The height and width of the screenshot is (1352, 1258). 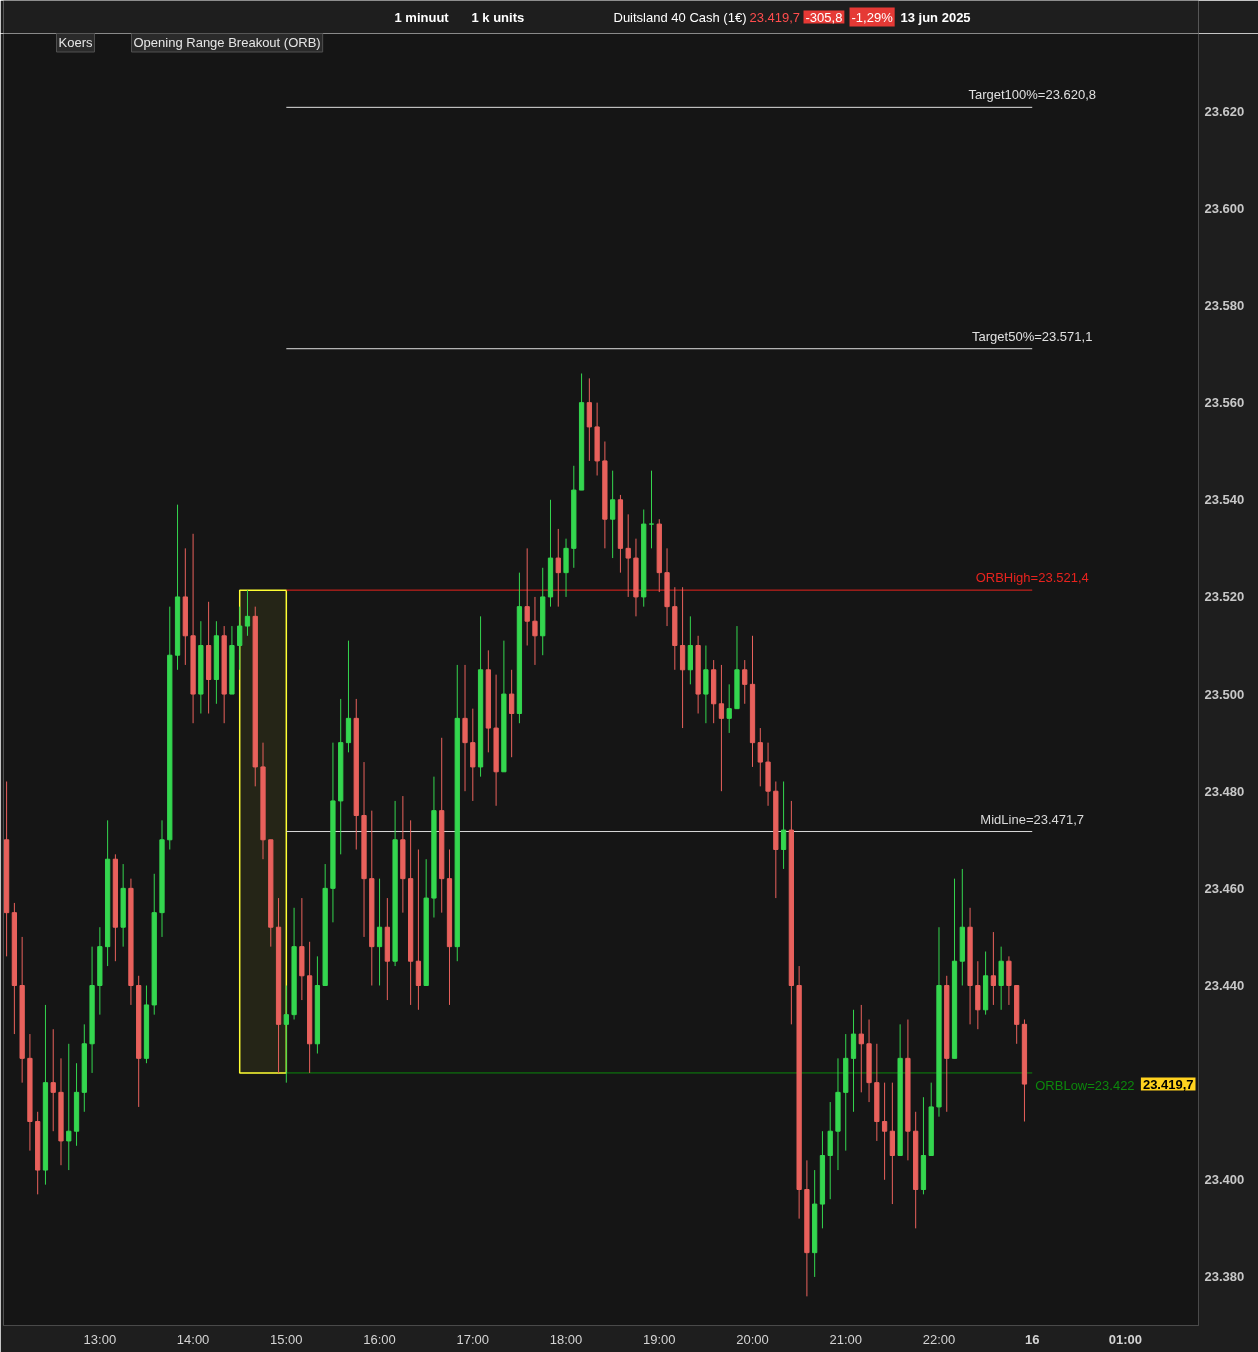 I want to click on annotation: Opening Range Breakout (ORB), so click(x=227, y=42).